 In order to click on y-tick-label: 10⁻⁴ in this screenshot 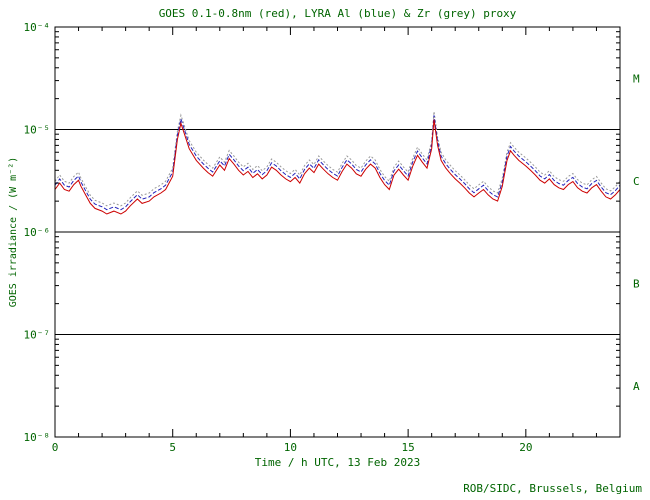, I will do `click(37, 27)`.